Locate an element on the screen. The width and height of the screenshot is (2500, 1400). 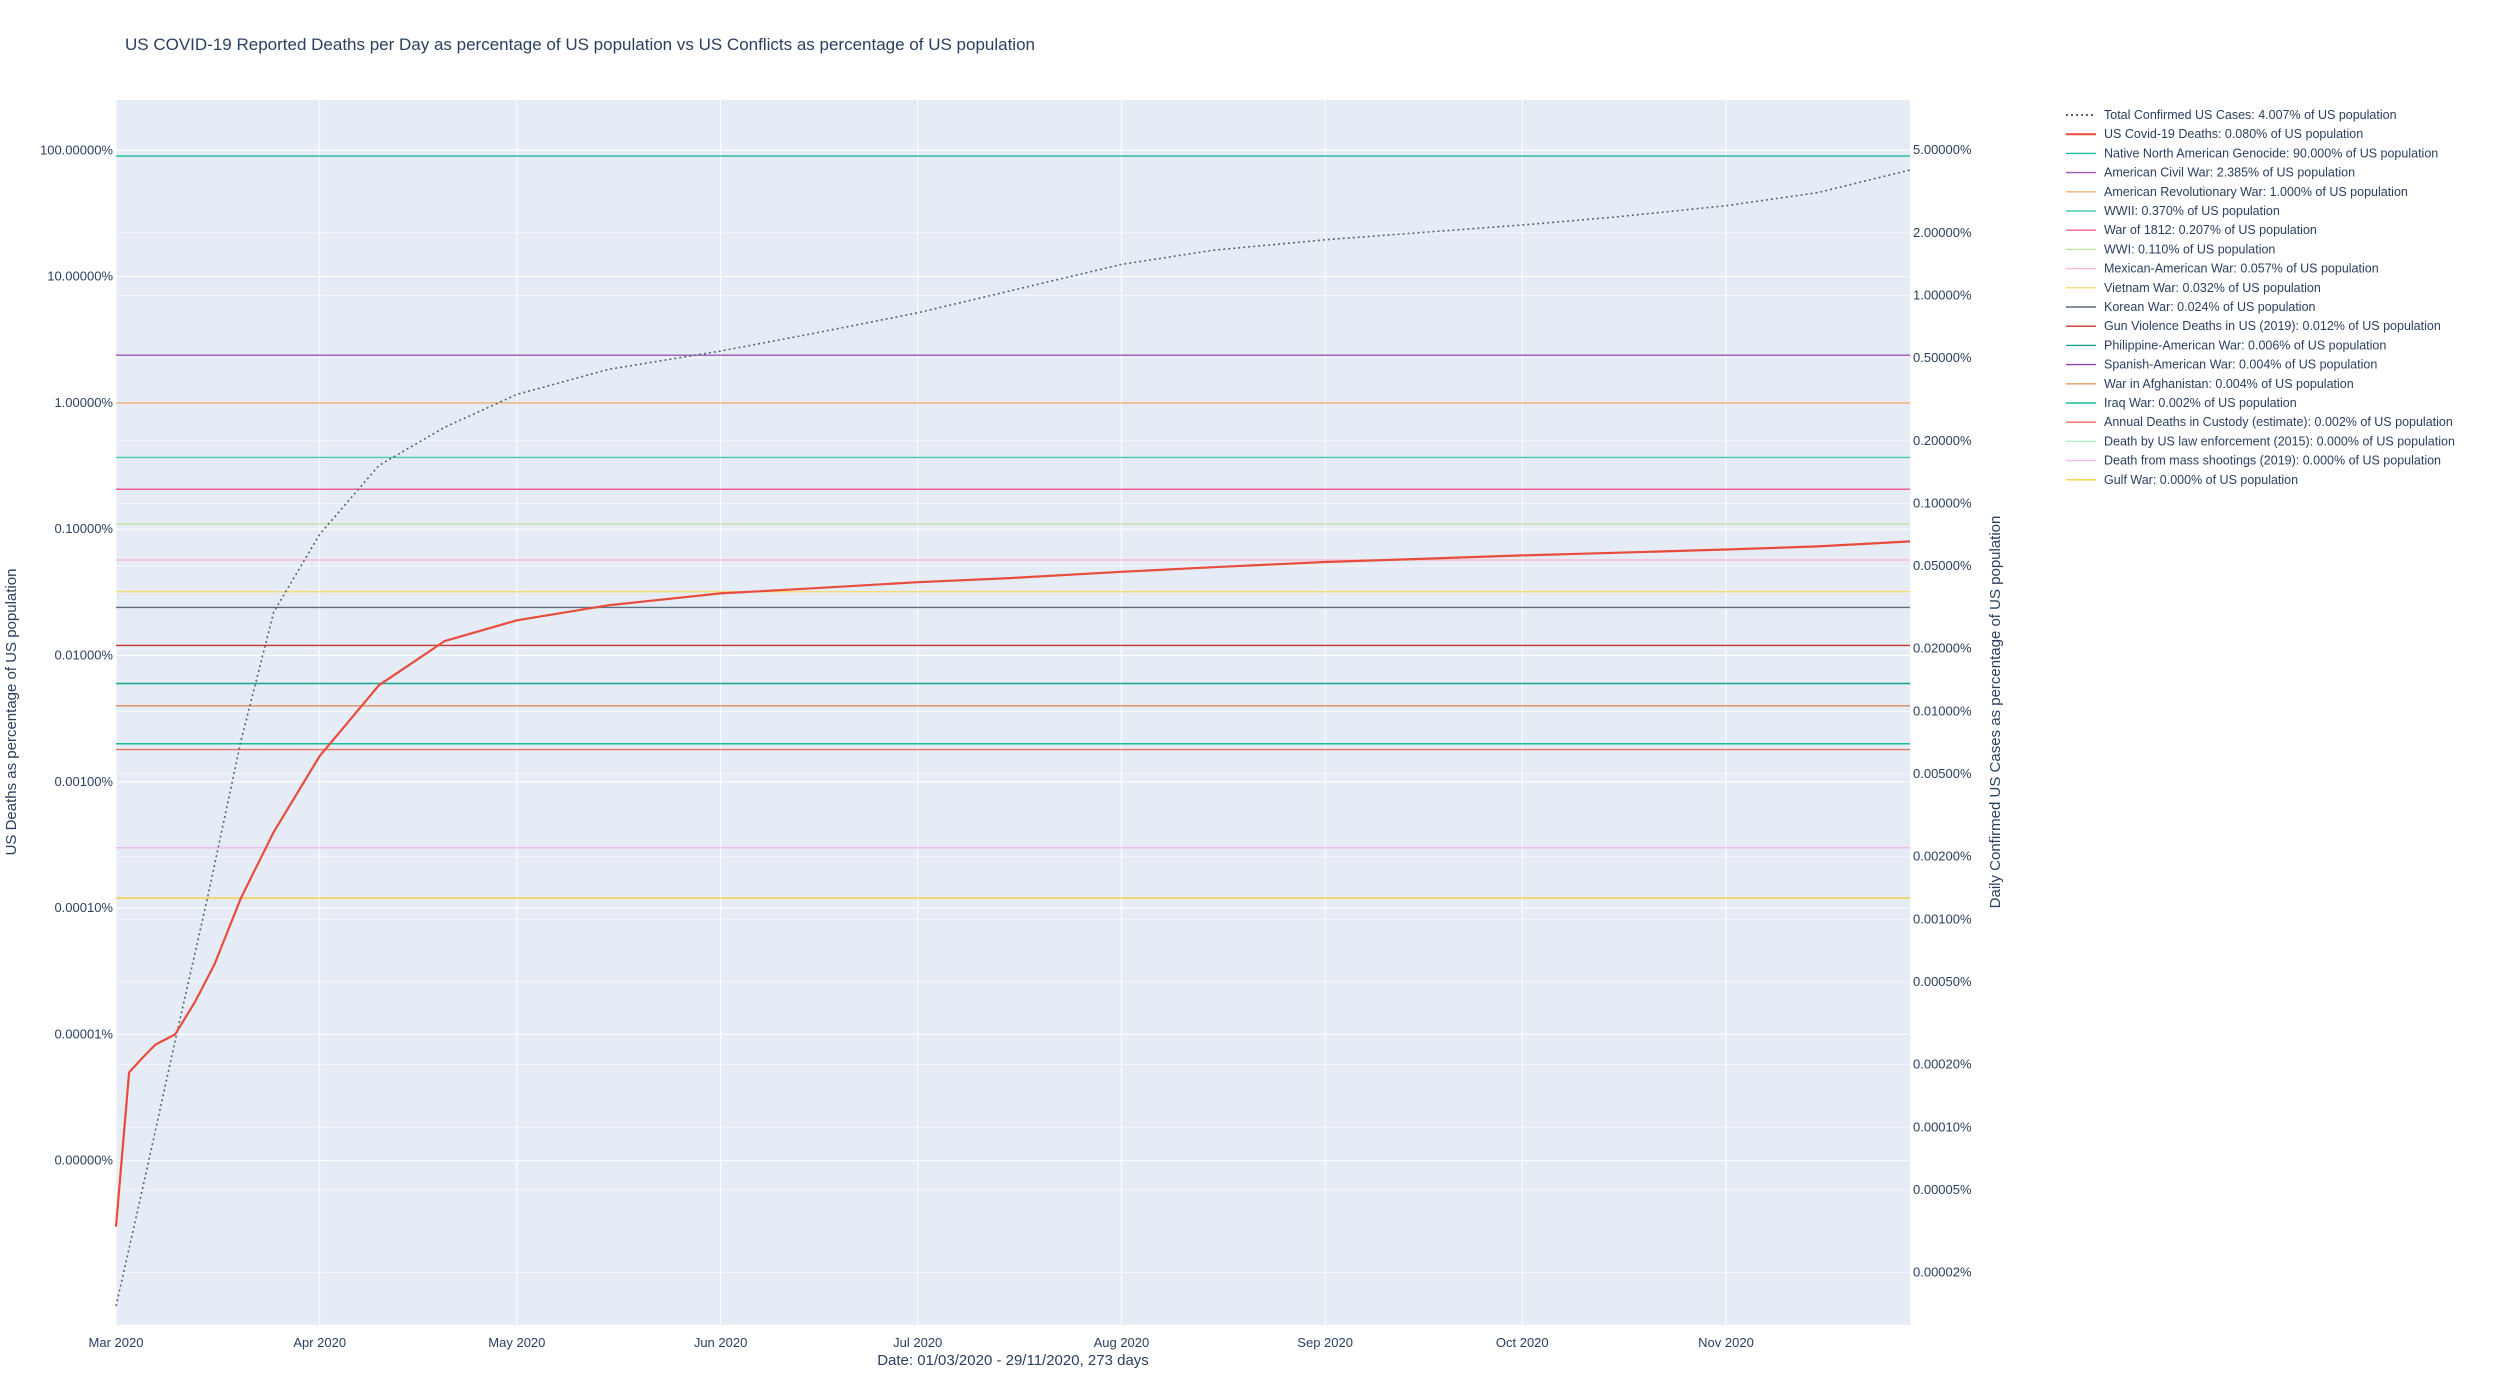
legend-entry: Korean War: 0.024% of US population is located at coordinates (2210, 307).